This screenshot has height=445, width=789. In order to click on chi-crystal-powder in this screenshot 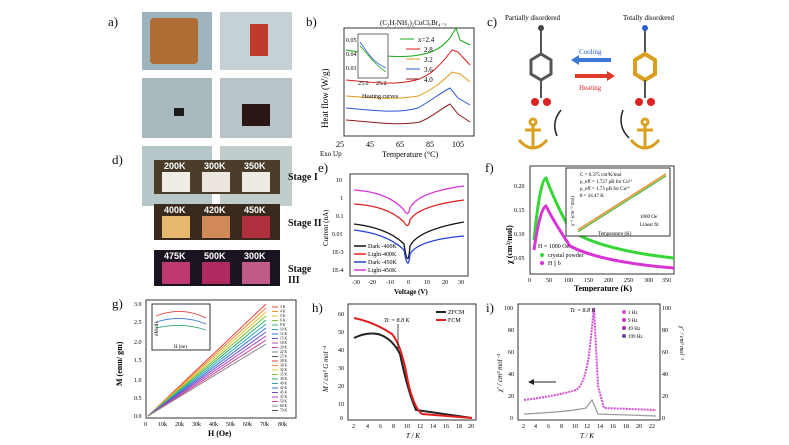, I will do `click(603, 218)`.